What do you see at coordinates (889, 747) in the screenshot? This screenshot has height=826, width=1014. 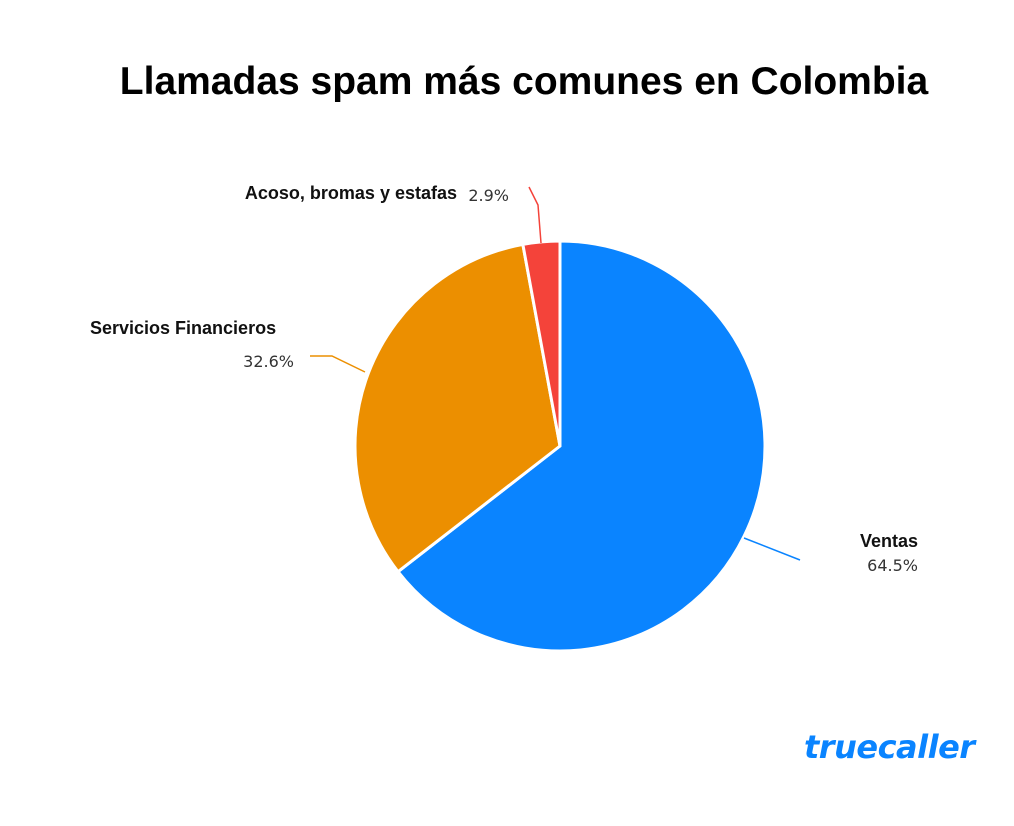 I see `truecaller-logo: truecaller` at bounding box center [889, 747].